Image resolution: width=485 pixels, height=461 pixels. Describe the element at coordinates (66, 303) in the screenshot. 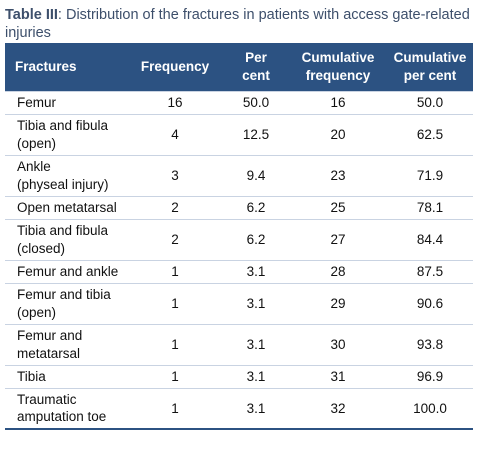

I see `fracture-cell: Femur and tibia (open)` at that location.